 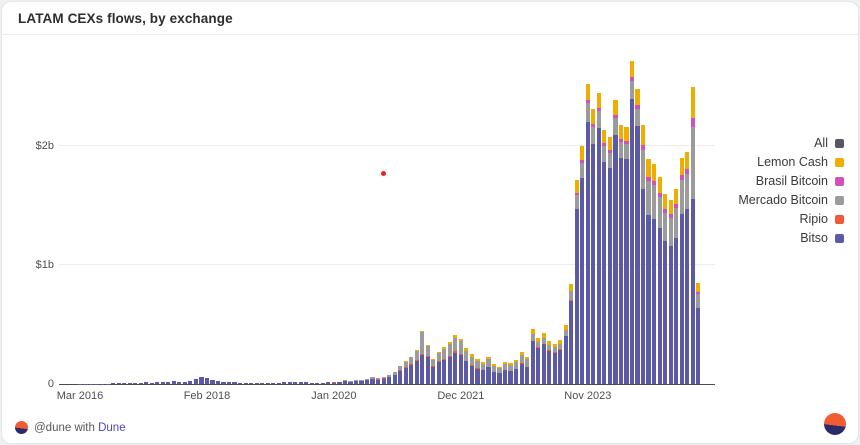 I want to click on dune-link: Dune, so click(x=112, y=427).